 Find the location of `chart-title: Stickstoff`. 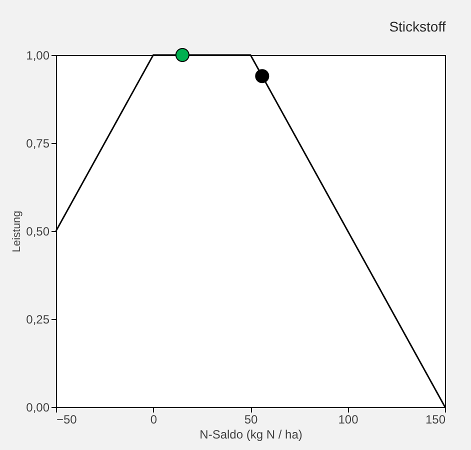

chart-title: Stickstoff is located at coordinates (417, 26).